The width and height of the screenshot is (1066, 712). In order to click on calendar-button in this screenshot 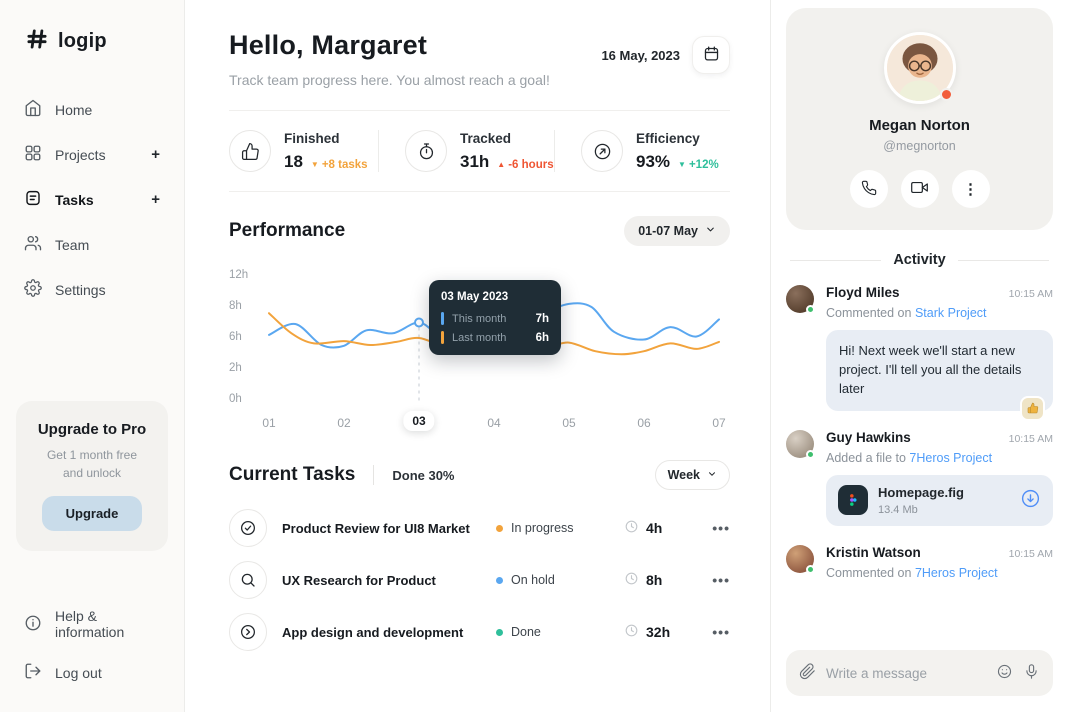, I will do `click(711, 55)`.